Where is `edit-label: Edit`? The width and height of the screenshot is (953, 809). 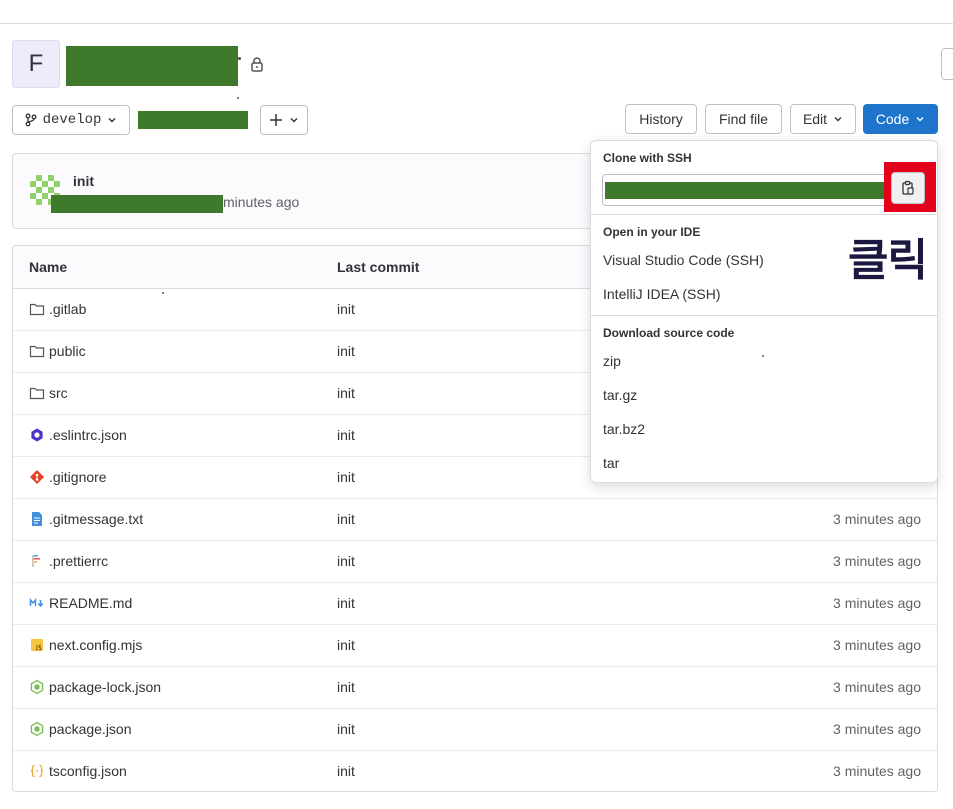
edit-label: Edit is located at coordinates (815, 119).